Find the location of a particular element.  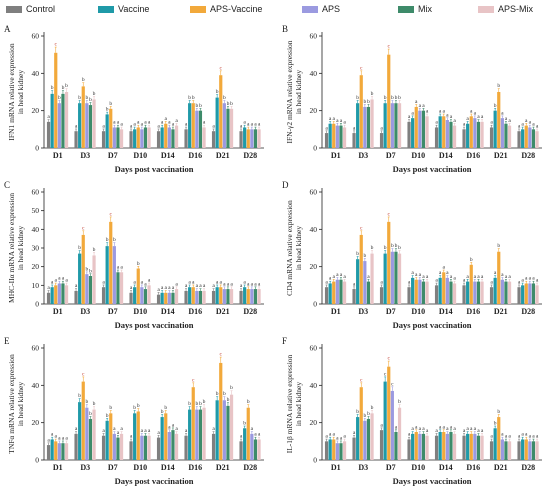

x-tick-label: D28 is located at coordinates (528, 467).